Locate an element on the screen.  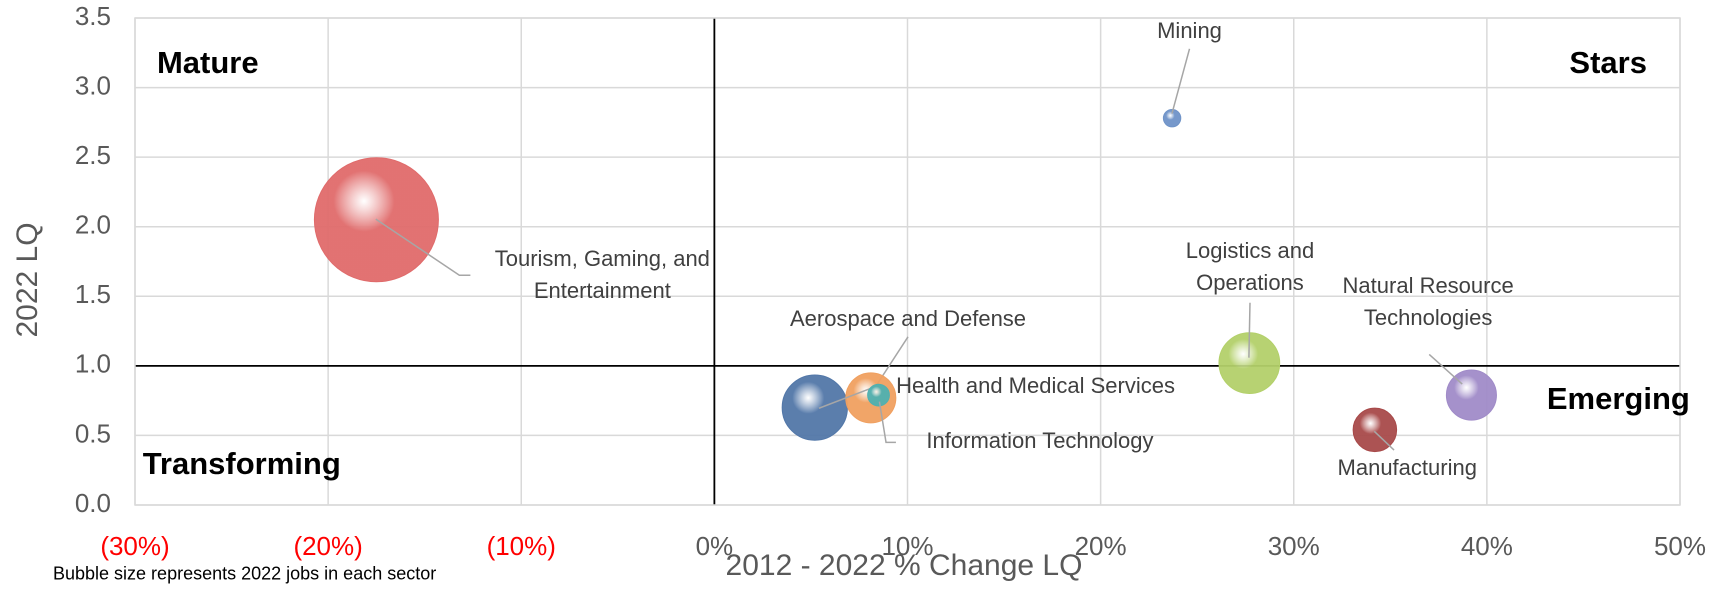
x-axis-title: 2012 - 2022 % Change LQ is located at coordinates (904, 565).